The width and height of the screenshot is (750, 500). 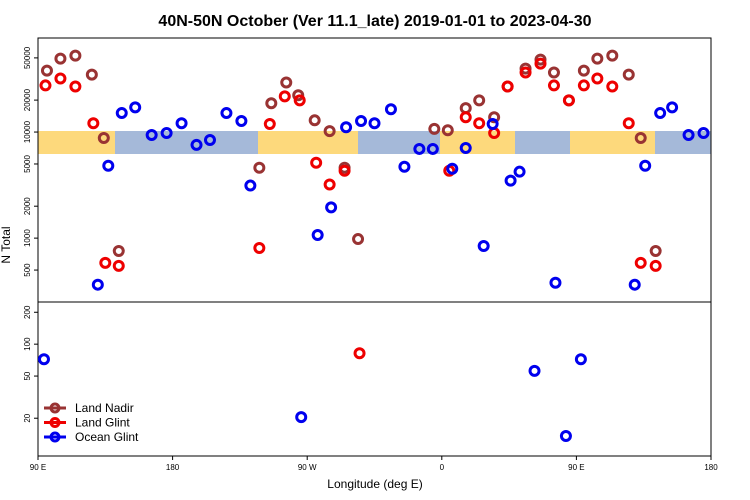 I want to click on legend-label: Land Glint, so click(x=102, y=423).